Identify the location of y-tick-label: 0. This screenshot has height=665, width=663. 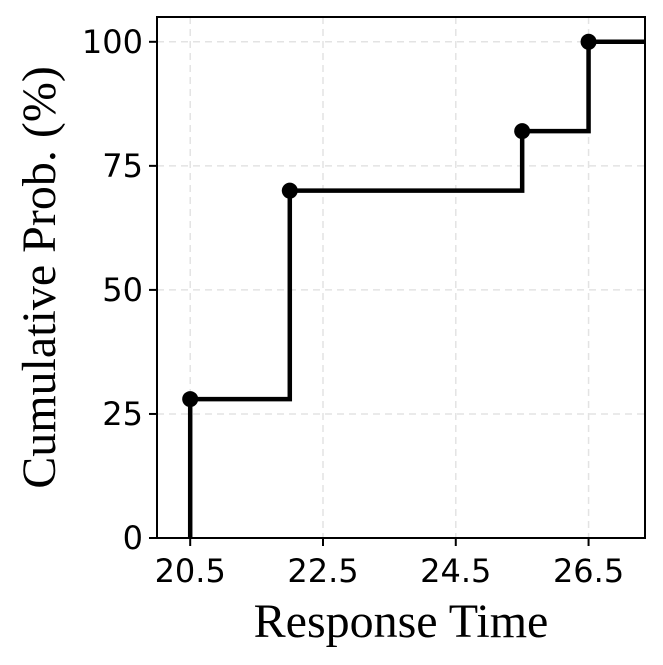
(133, 538).